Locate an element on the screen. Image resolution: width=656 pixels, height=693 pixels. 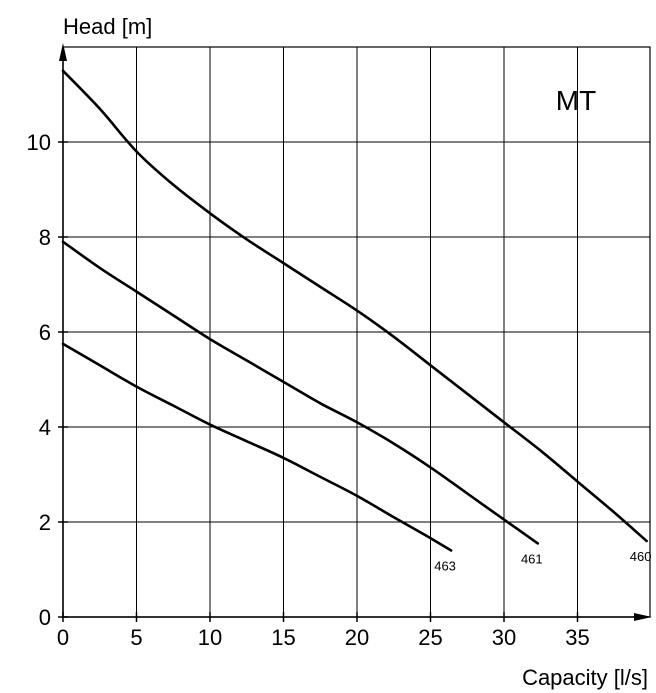
x-tick-label: 10 is located at coordinates (210, 637).